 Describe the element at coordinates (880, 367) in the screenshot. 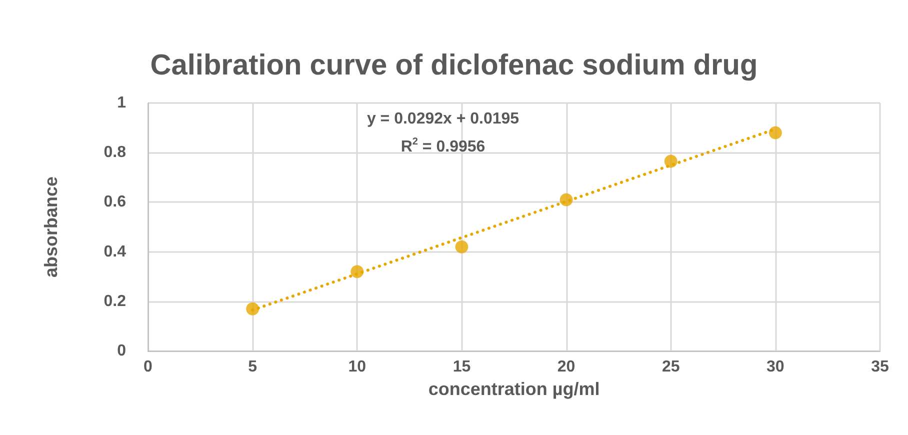

I see `x-tick-label: 35` at that location.